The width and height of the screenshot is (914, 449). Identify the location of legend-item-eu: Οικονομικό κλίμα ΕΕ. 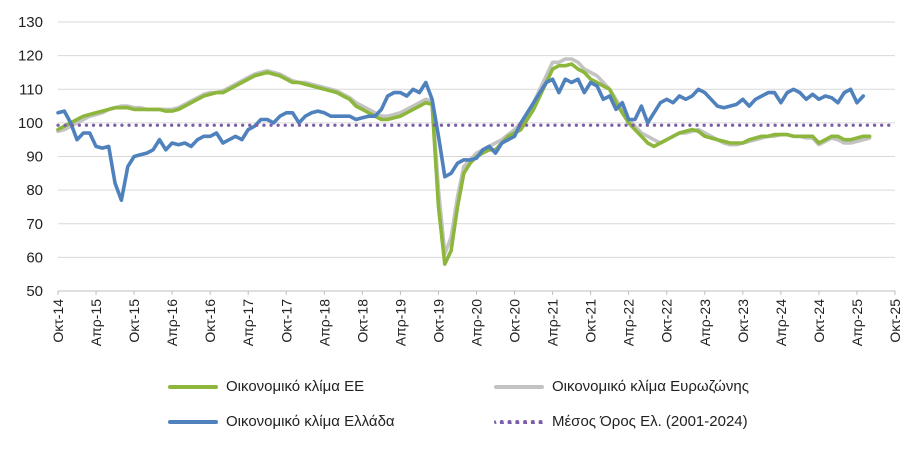
(266, 386).